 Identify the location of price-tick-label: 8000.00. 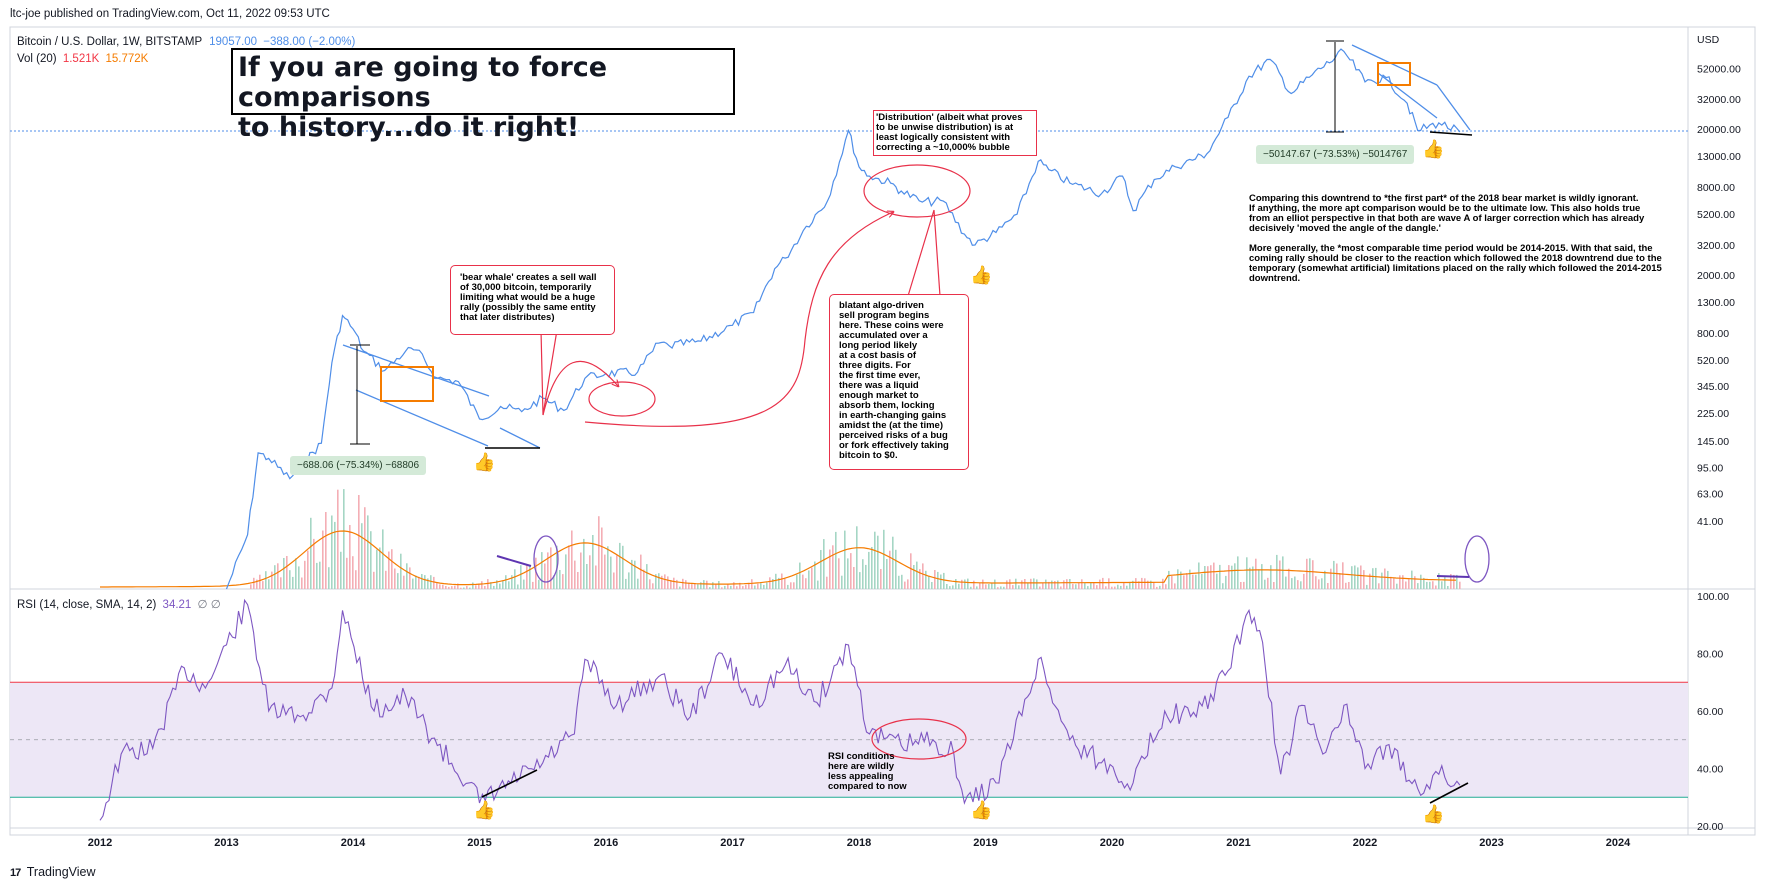
(1716, 188).